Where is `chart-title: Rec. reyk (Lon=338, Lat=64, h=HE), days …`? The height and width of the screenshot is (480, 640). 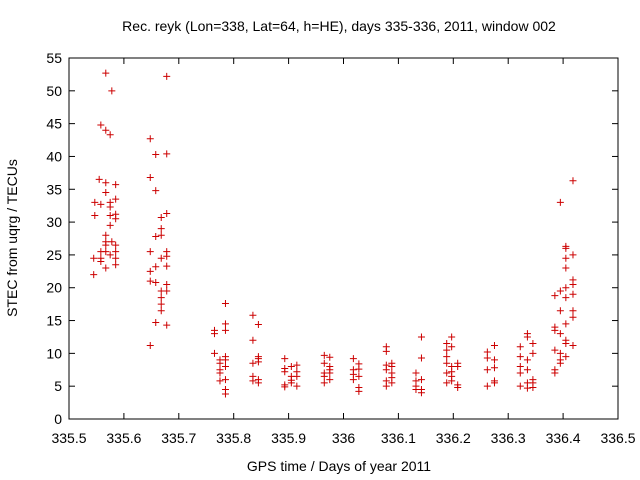 chart-title: Rec. reyk (Lon=338, Lat=64, h=HE), days … is located at coordinates (339, 26).